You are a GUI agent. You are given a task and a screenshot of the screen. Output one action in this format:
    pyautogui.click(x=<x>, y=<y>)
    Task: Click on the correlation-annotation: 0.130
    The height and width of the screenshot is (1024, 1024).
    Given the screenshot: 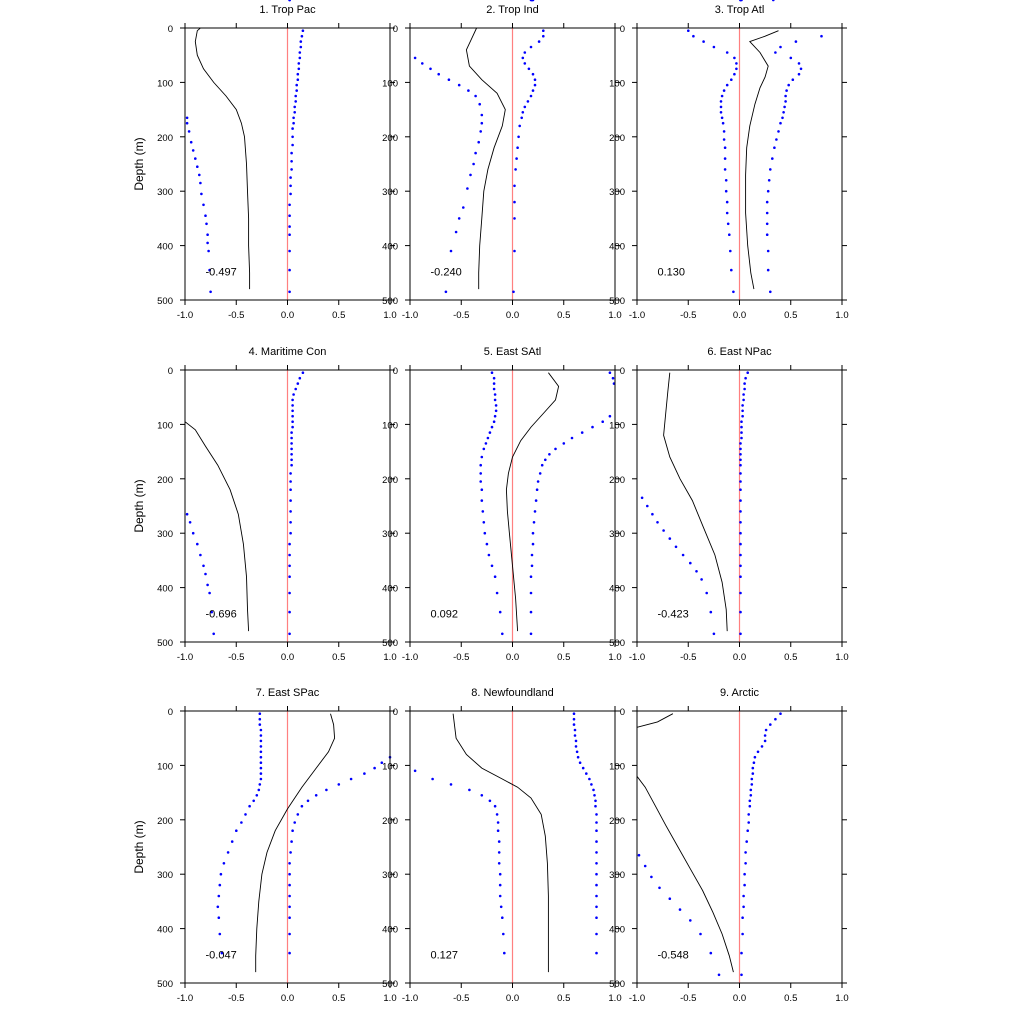 What is the action you would take?
    pyautogui.click(x=672, y=273)
    